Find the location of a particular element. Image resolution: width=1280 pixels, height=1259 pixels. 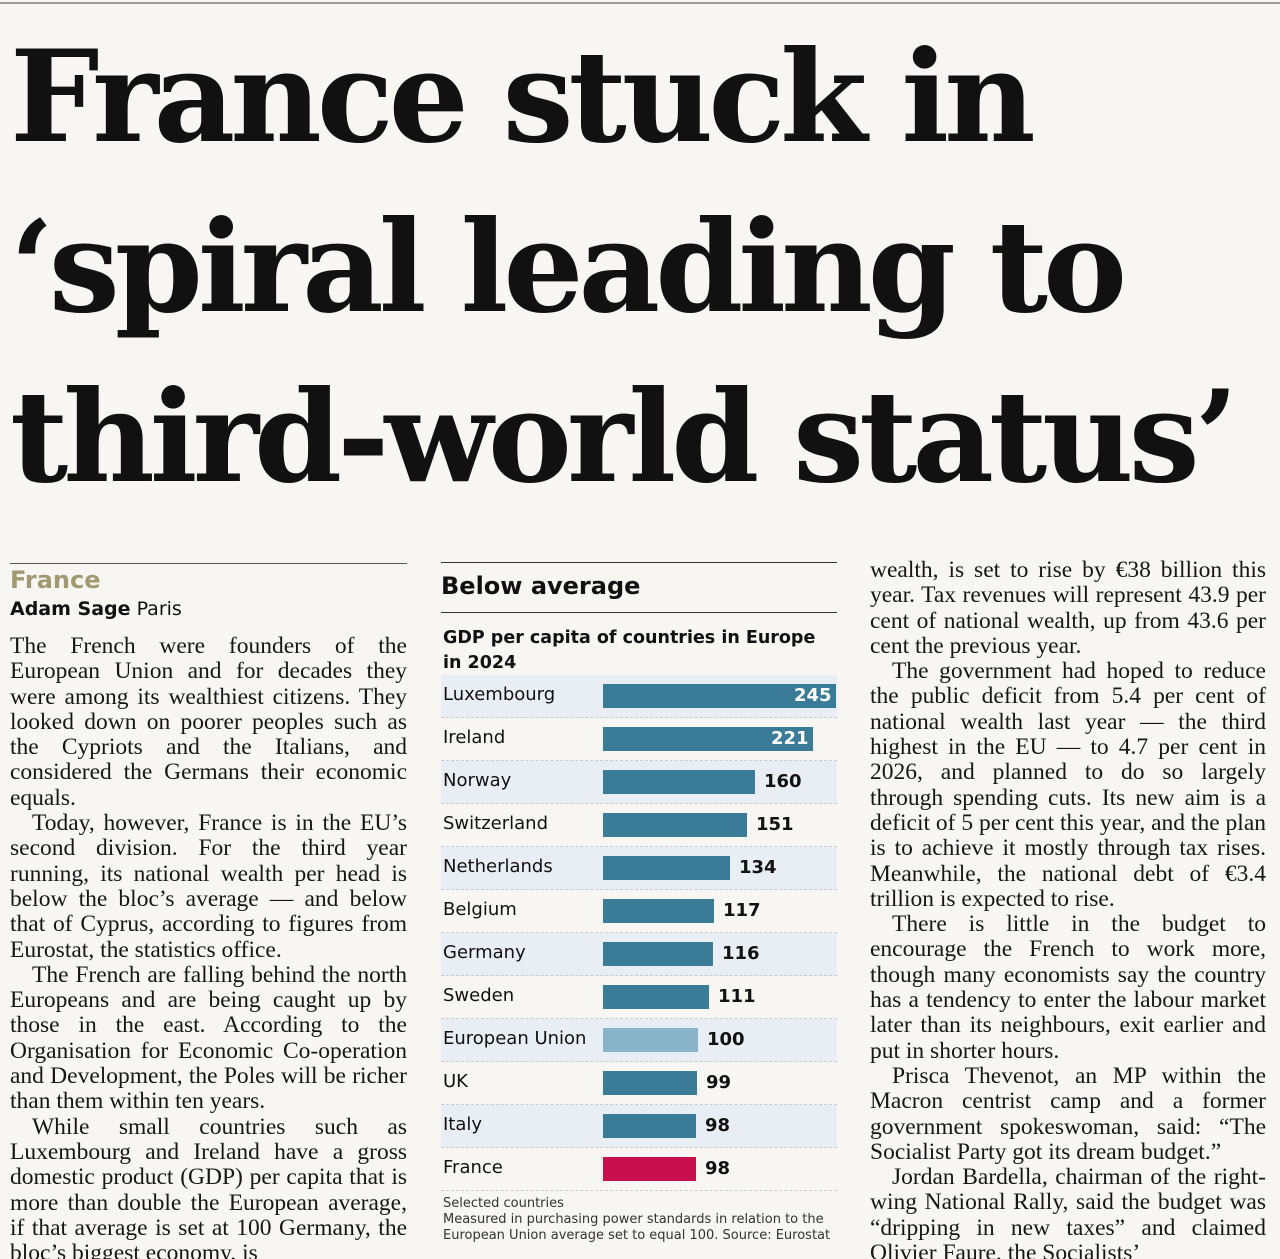

chart-row: Germany 116 is located at coordinates (639, 954).